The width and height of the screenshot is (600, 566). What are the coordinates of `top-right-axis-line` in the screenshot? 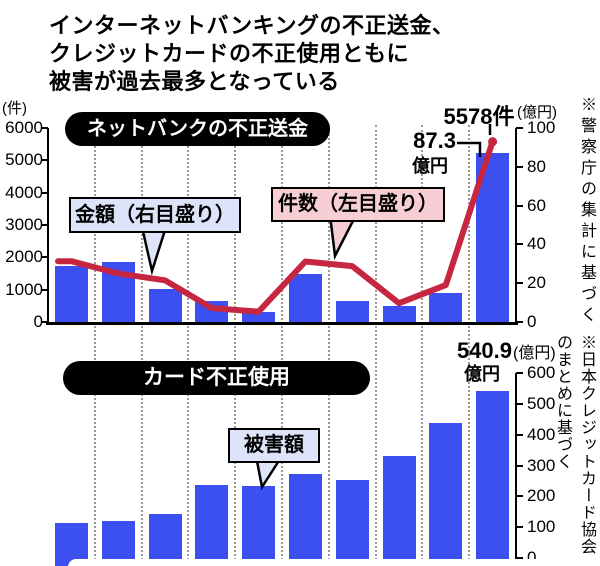 It's located at (516, 225).